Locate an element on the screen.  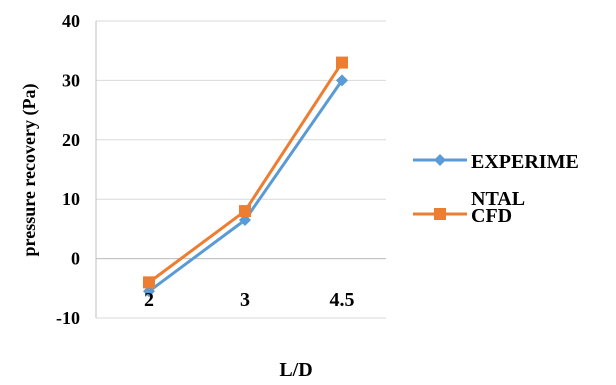
x-axis-label: L/D is located at coordinates (295, 369).